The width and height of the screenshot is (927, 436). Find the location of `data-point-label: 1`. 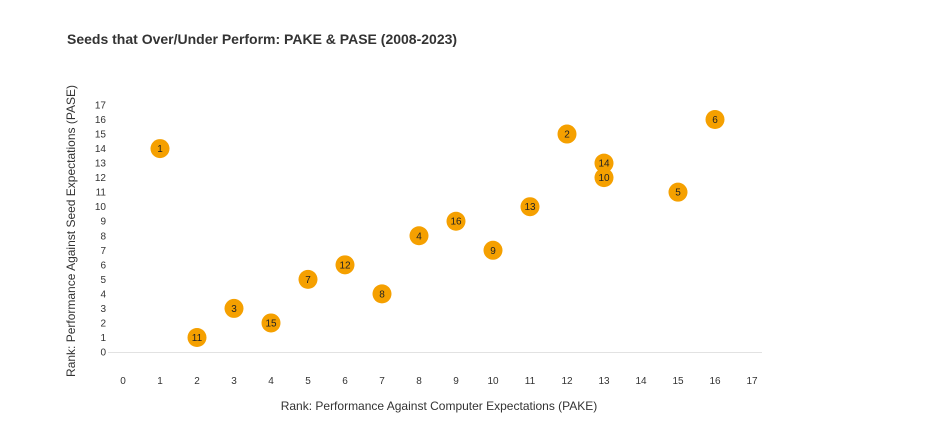

data-point-label: 1 is located at coordinates (160, 149).